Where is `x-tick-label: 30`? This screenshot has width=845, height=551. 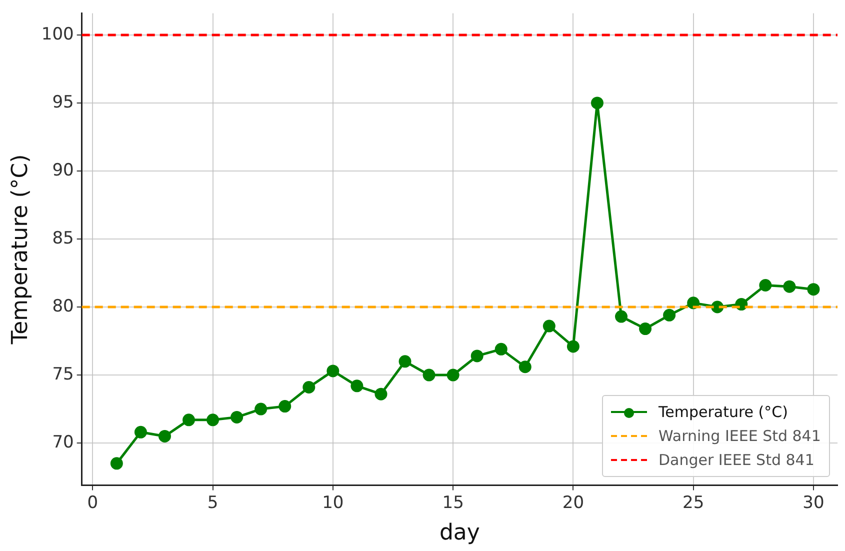
x-tick-label: 30 is located at coordinates (813, 502).